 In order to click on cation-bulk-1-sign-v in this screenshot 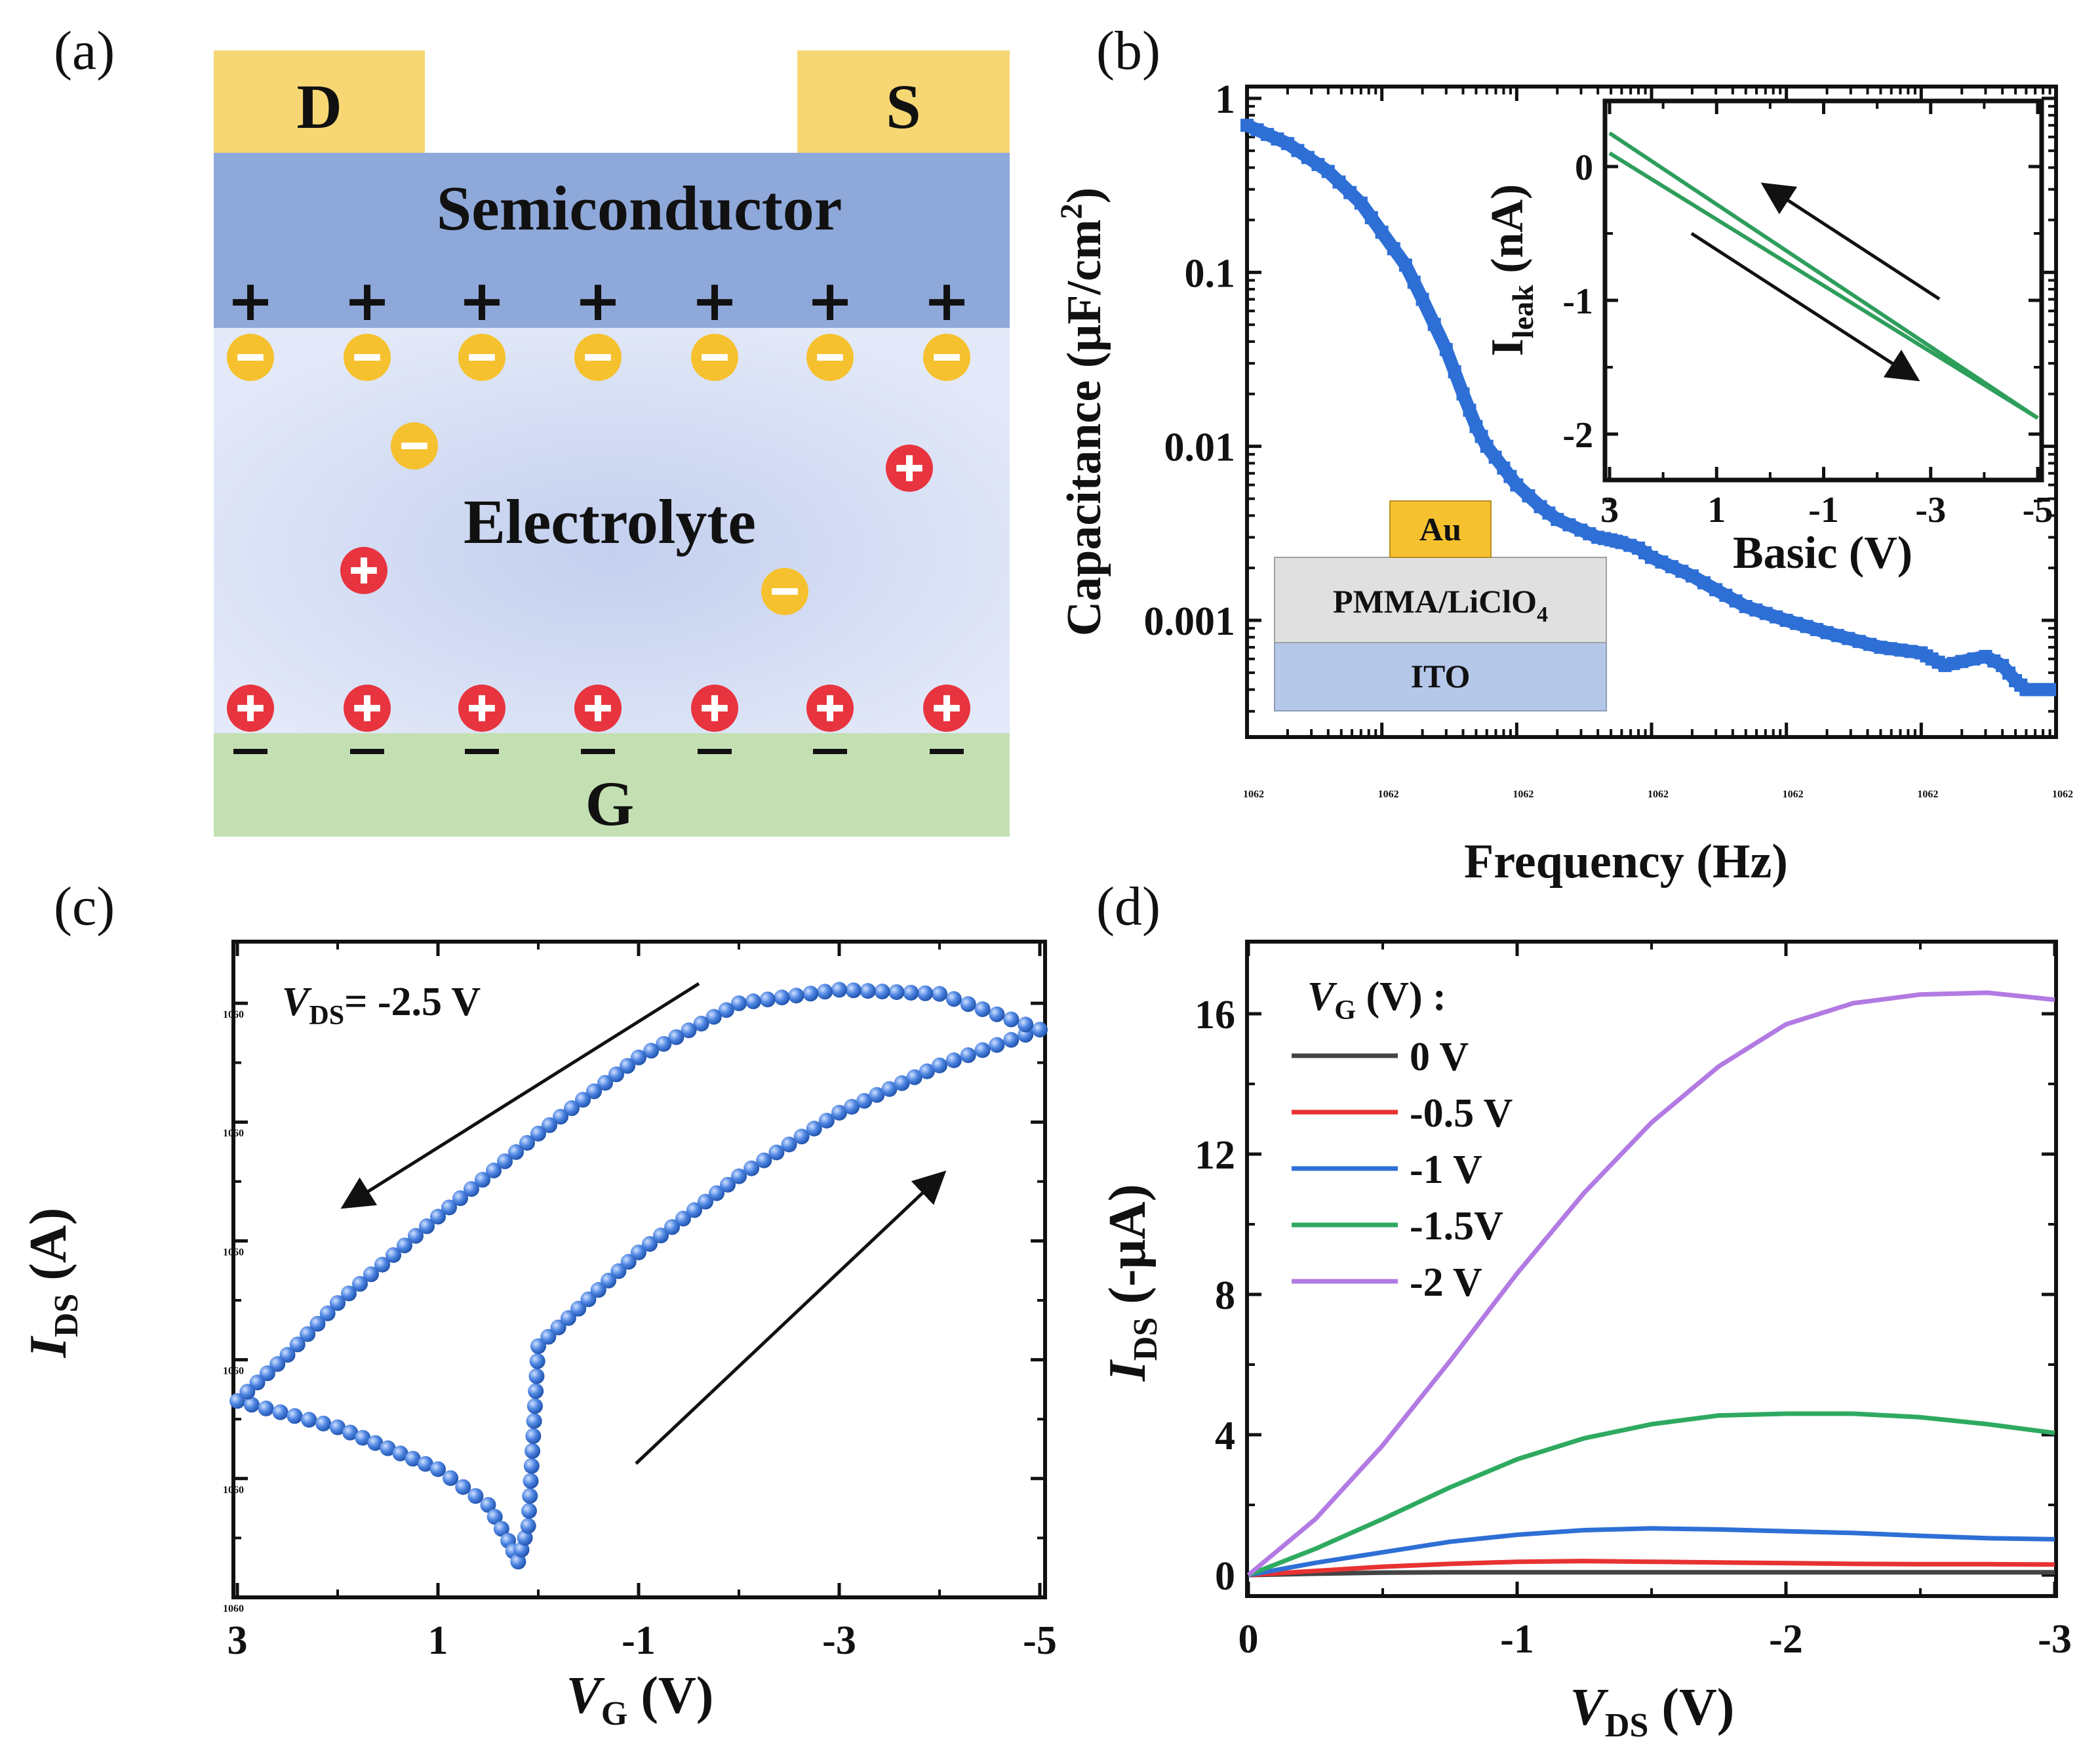, I will do `click(909, 468)`.